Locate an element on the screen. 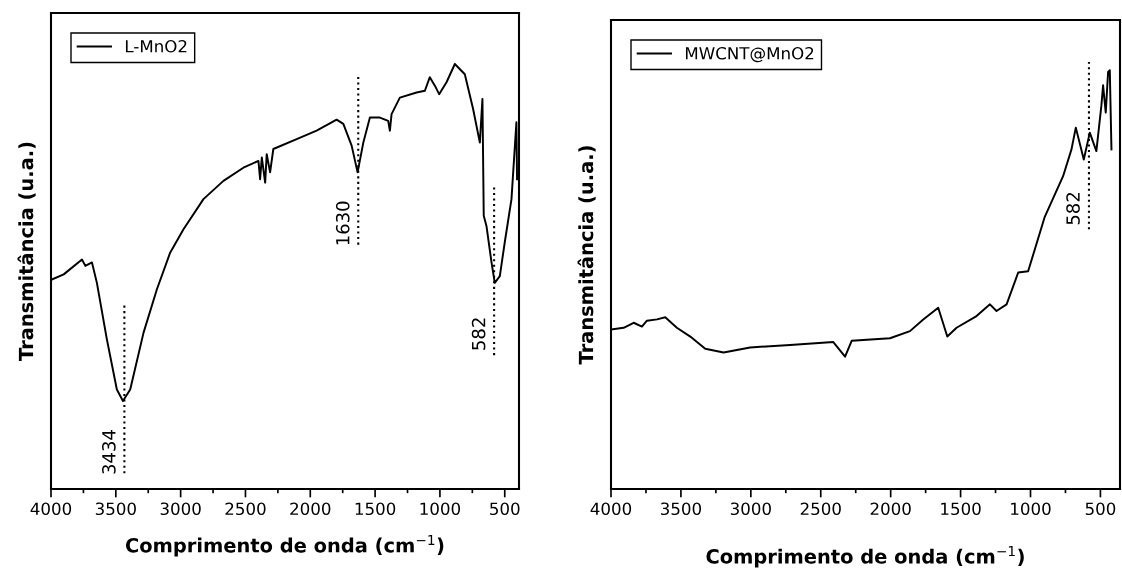  legend-label: L-MnO2 is located at coordinates (156, 46).